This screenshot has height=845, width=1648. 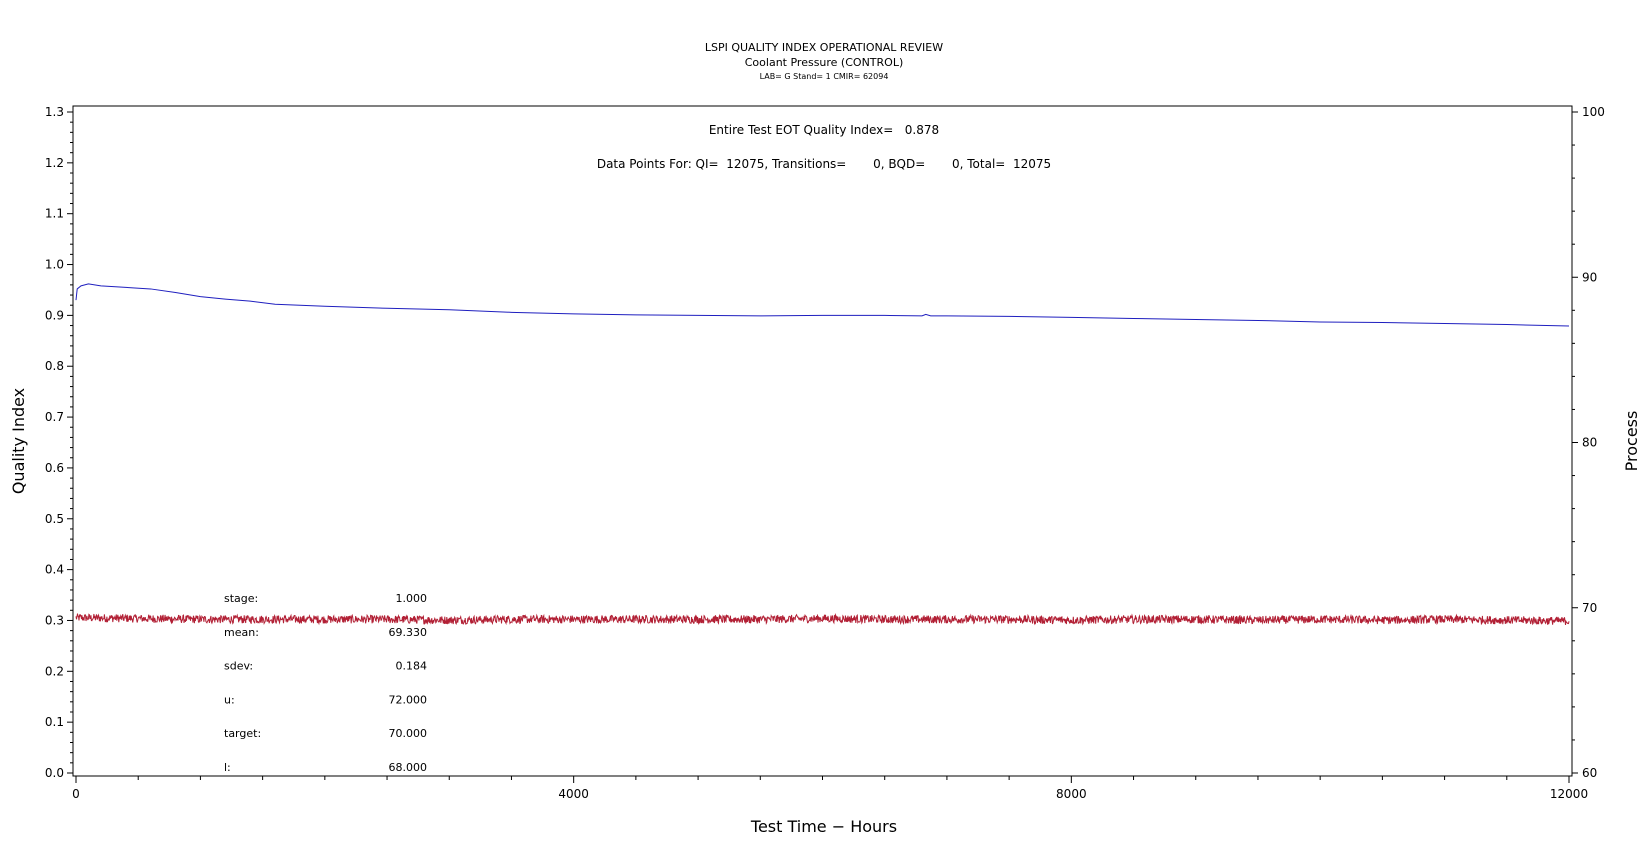 What do you see at coordinates (54, 265) in the screenshot?
I see `y-left-tick-label: 1.0` at bounding box center [54, 265].